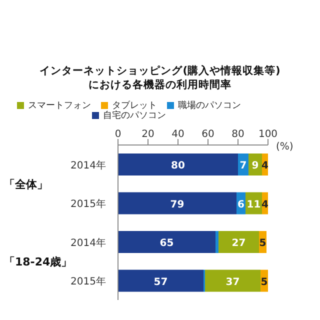 Image resolution: width=320 pixels, height=320 pixels. Describe the element at coordinates (178, 134) in the screenshot. I see `x-tick-label: 40` at that location.